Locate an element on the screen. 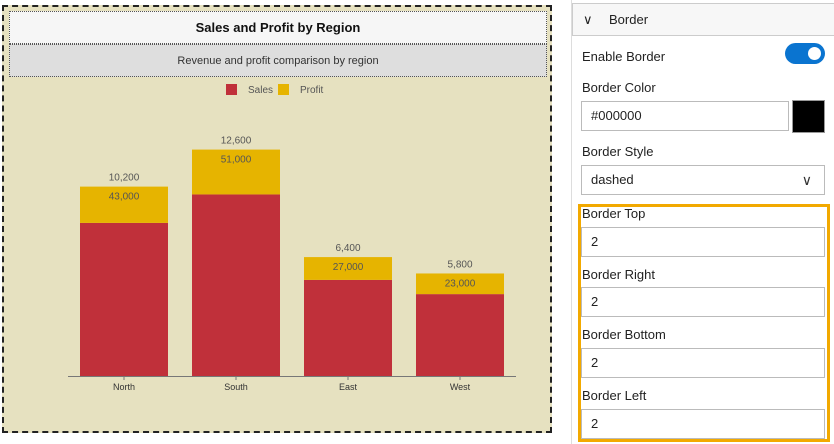  bar-sales-east is located at coordinates (348, 327).